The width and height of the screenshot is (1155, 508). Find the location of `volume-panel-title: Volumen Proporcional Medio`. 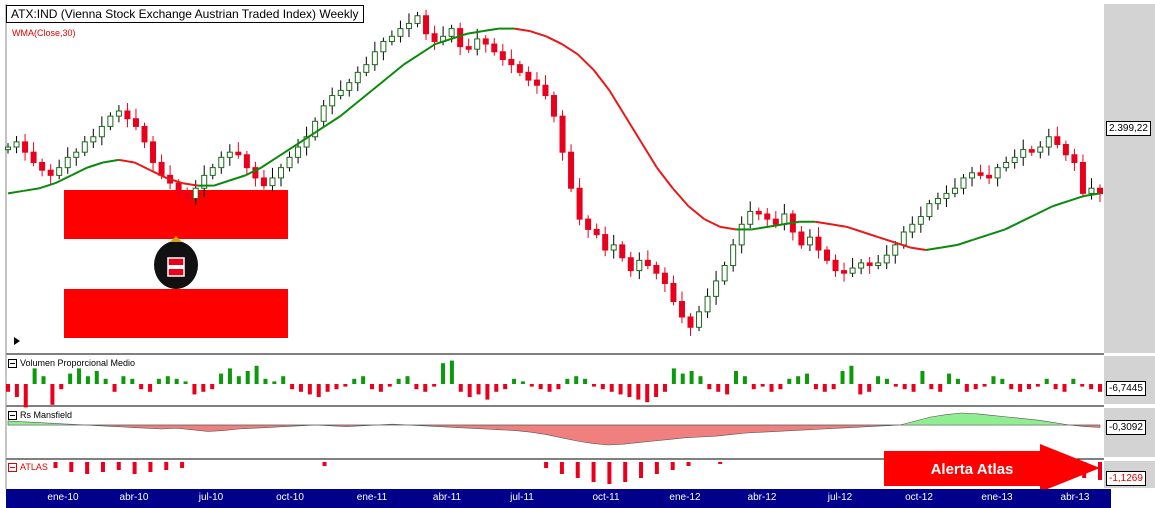

volume-panel-title: Volumen Proporcional Medio is located at coordinates (71, 363).